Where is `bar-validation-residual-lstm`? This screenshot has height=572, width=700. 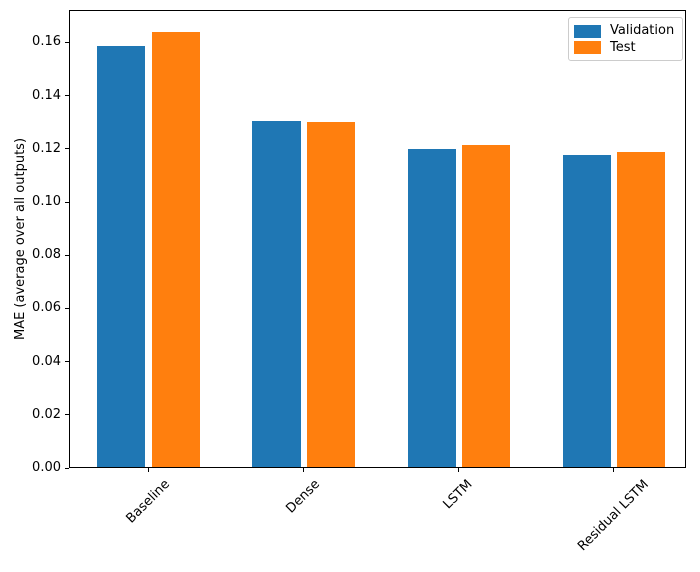
bar-validation-residual-lstm is located at coordinates (586, 311).